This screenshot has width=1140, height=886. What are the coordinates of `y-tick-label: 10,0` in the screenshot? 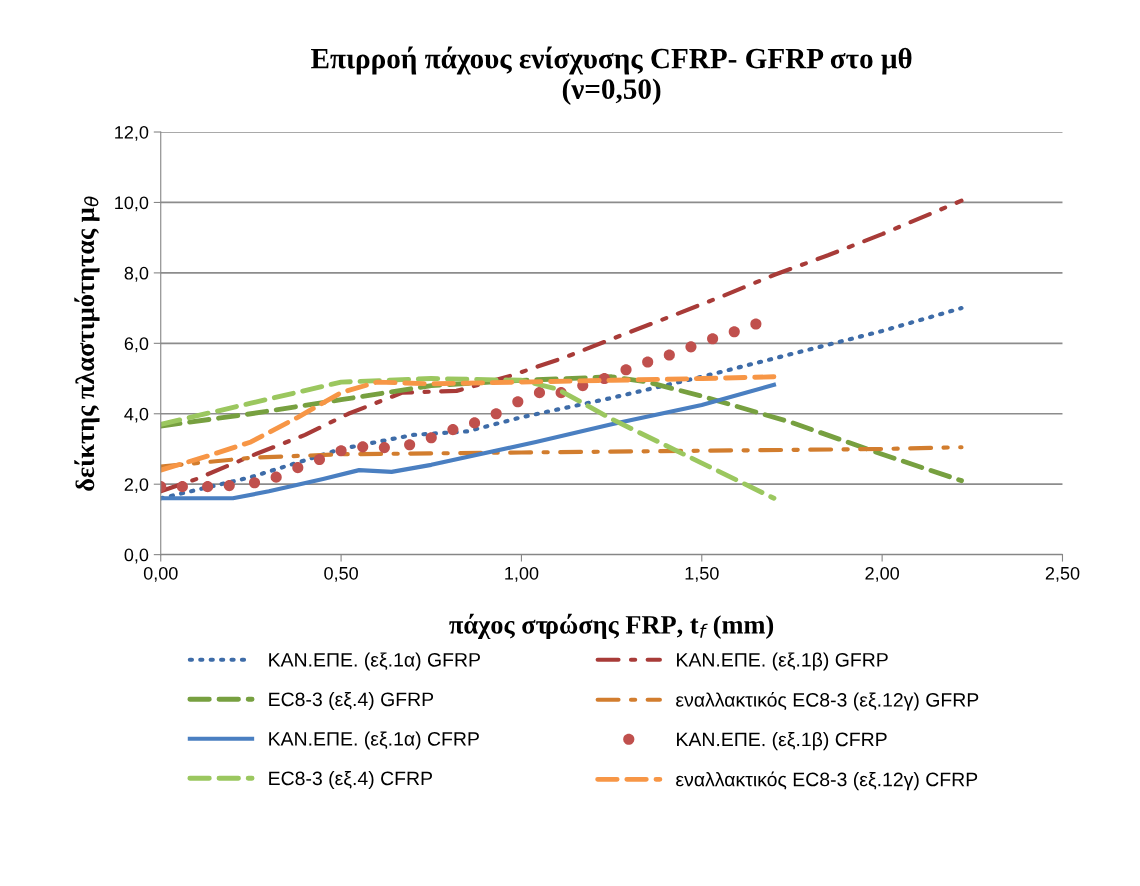 It's located at (132, 204).